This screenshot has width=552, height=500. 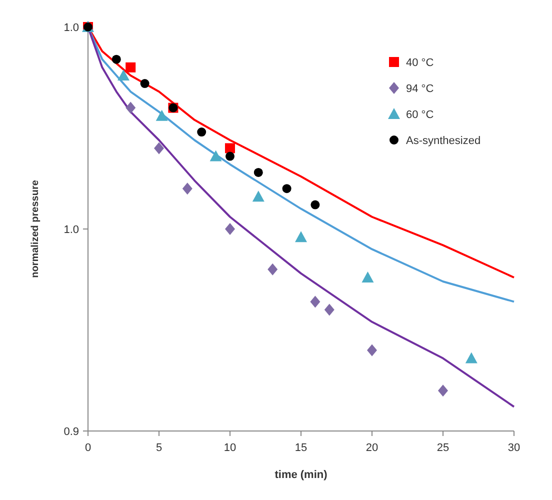 I want to click on x-tick-label: 15, so click(x=301, y=448).